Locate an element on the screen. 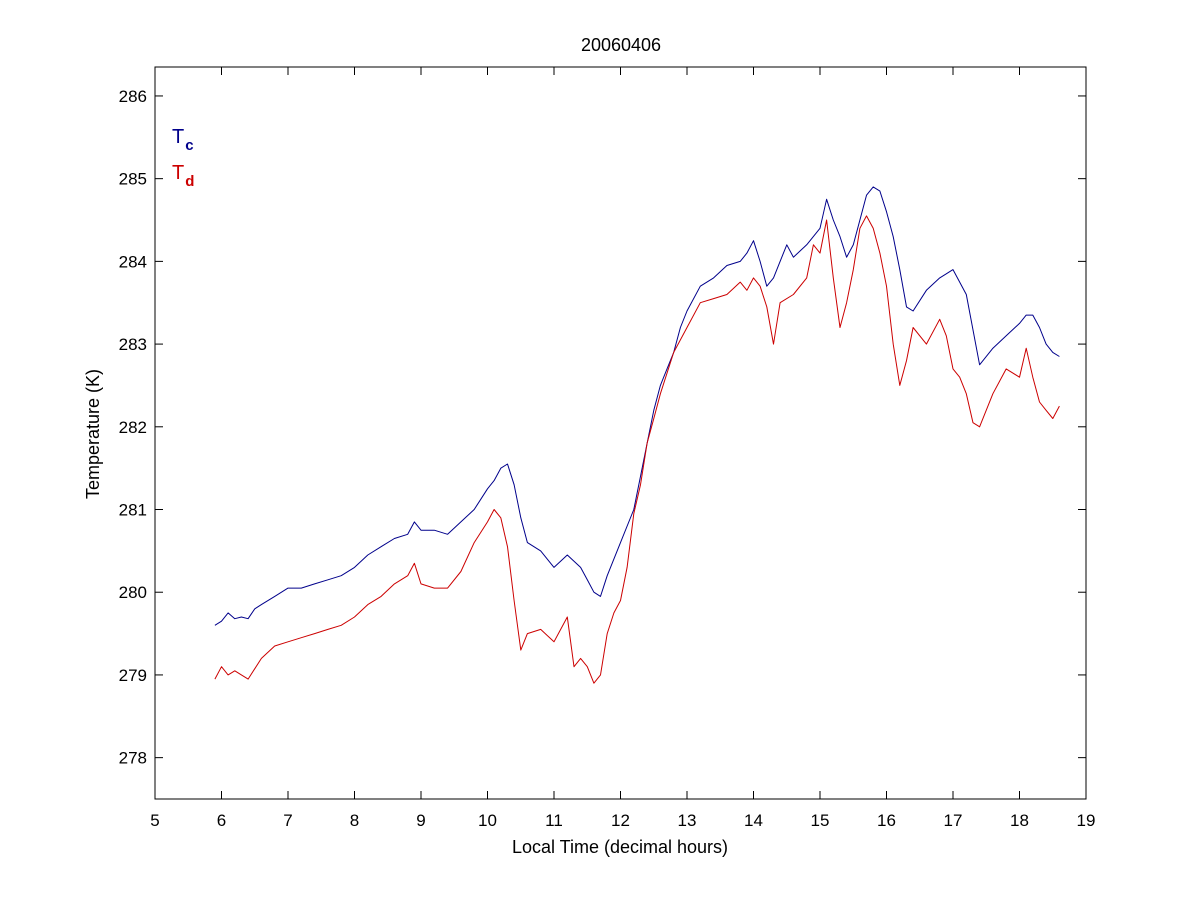 This screenshot has height=900, width=1200. x-tick-label: 5 is located at coordinates (154, 820).